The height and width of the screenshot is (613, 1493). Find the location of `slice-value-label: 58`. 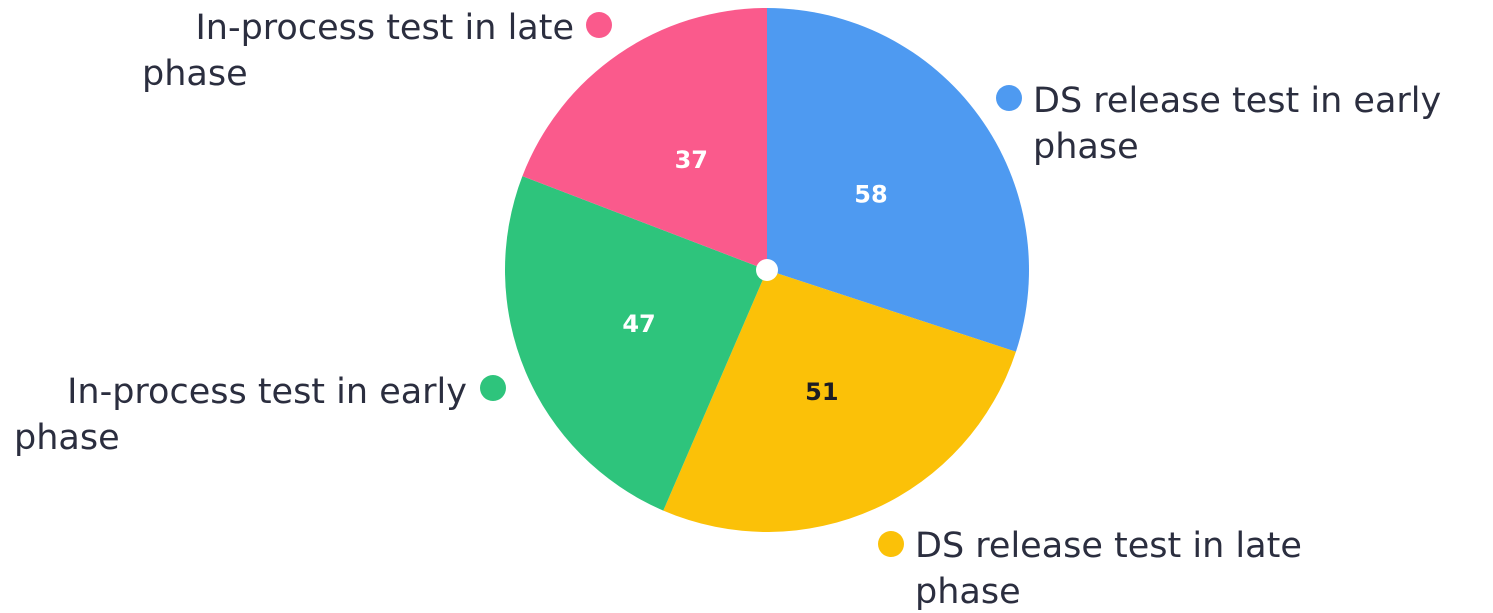

slice-value-label: 58 is located at coordinates (870, 195).